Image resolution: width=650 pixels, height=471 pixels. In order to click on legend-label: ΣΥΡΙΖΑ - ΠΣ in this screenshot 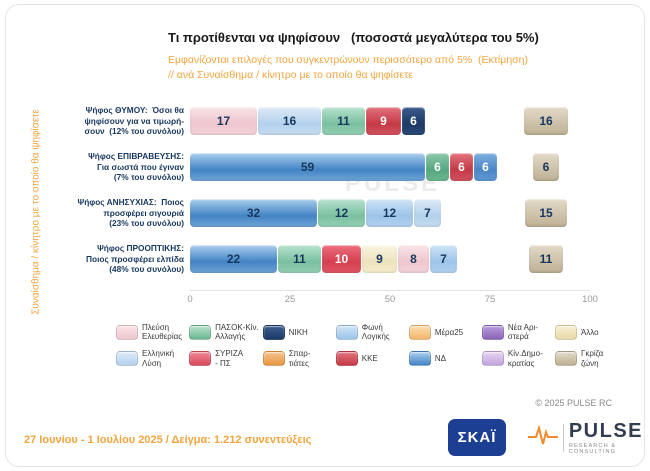, I will do `click(229, 358)`.